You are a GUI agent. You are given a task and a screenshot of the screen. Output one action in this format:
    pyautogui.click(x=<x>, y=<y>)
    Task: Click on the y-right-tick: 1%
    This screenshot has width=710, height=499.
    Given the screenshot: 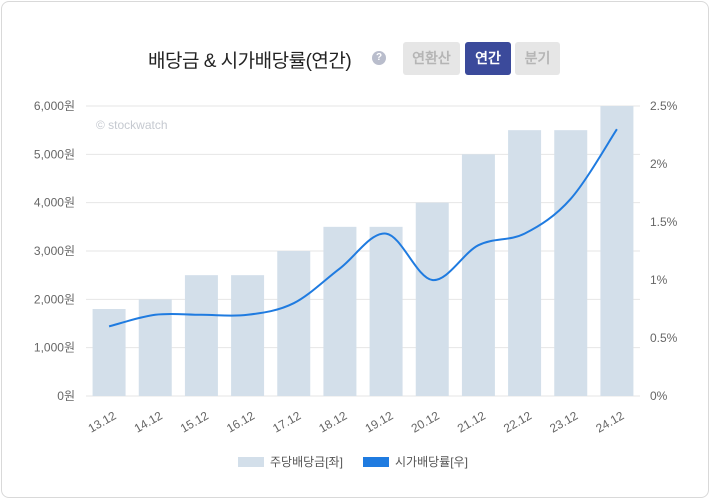 What is the action you would take?
    pyautogui.click(x=659, y=280)
    